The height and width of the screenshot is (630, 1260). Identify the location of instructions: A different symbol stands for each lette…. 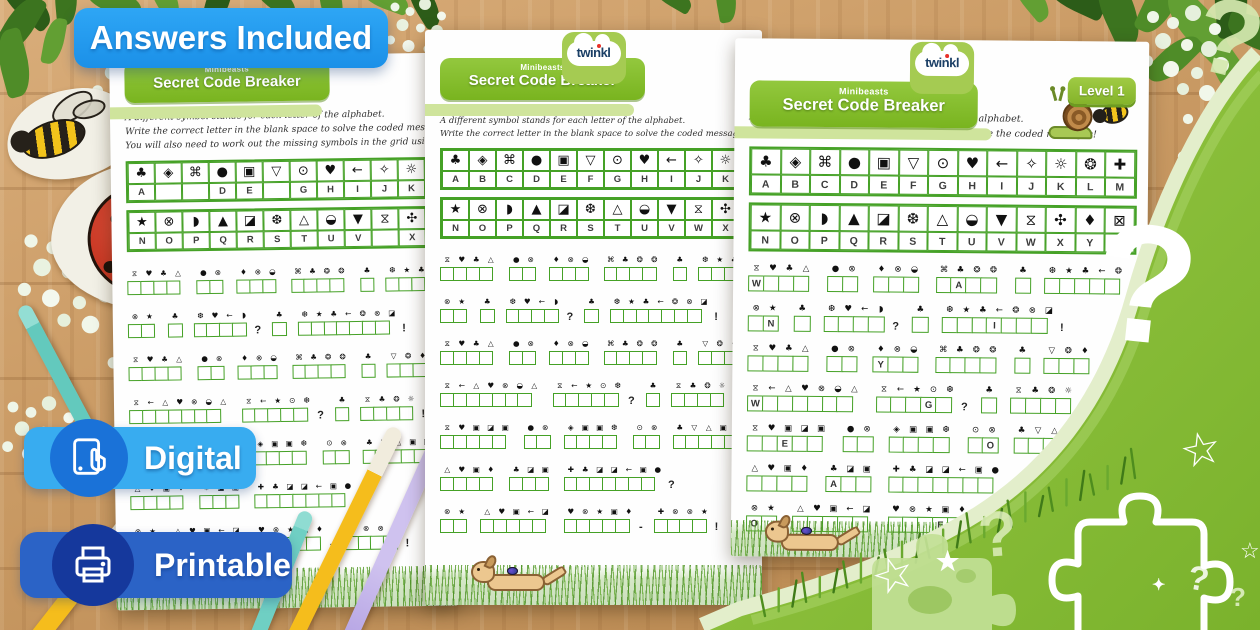
(595, 128).